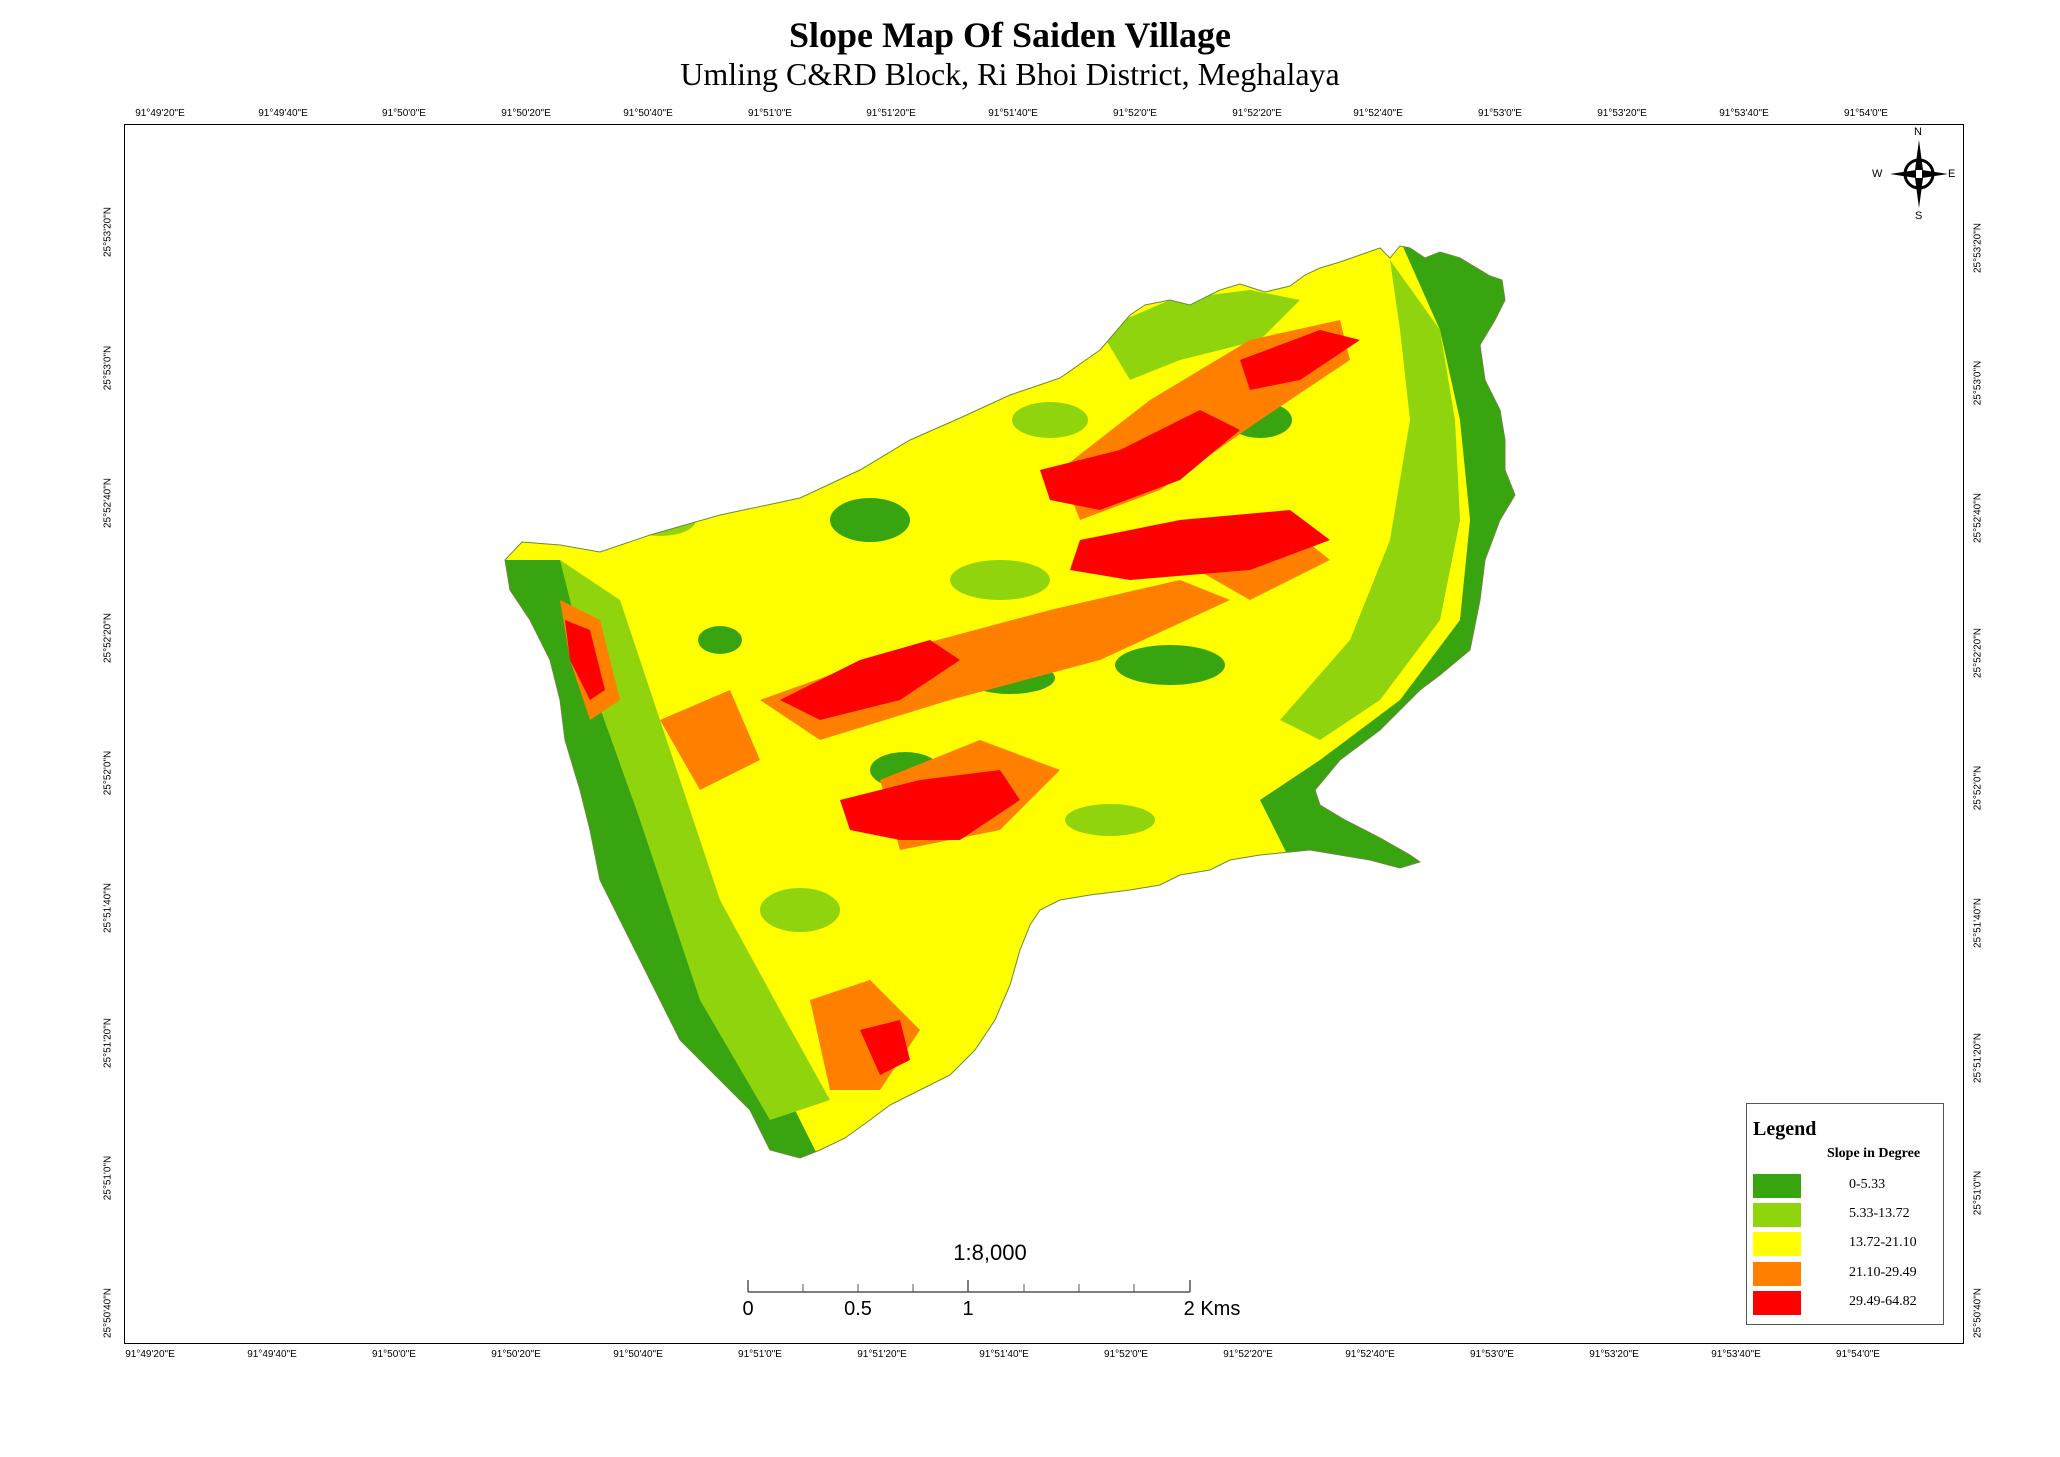  I want to click on lon-label-bottom: 91°52'40"E, so click(1370, 1354).